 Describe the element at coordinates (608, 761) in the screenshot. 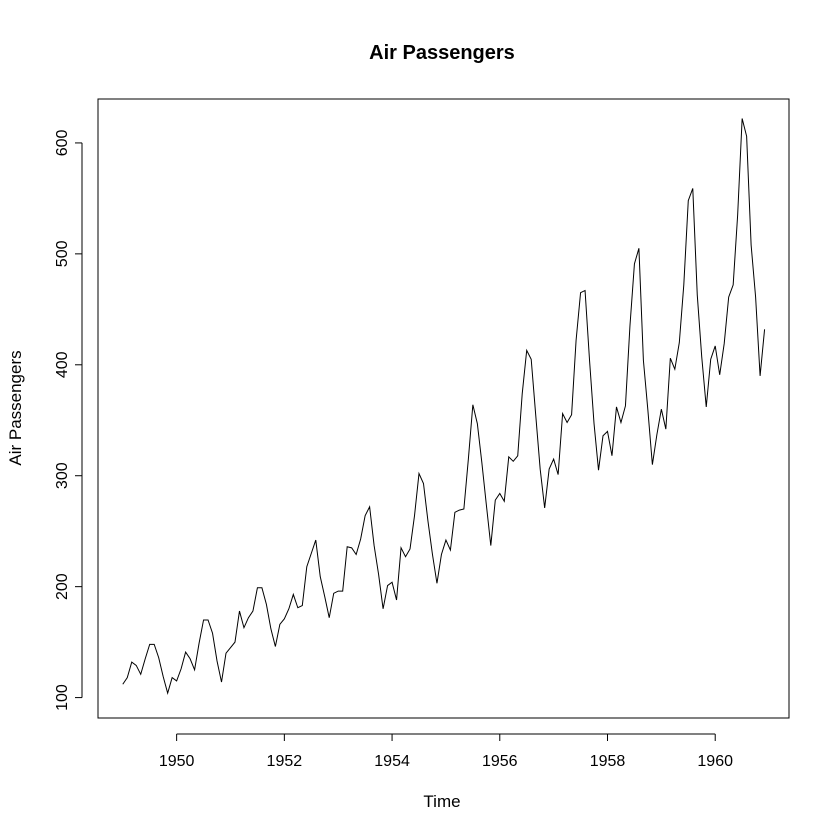

I see `x-tick-label: 1958` at that location.